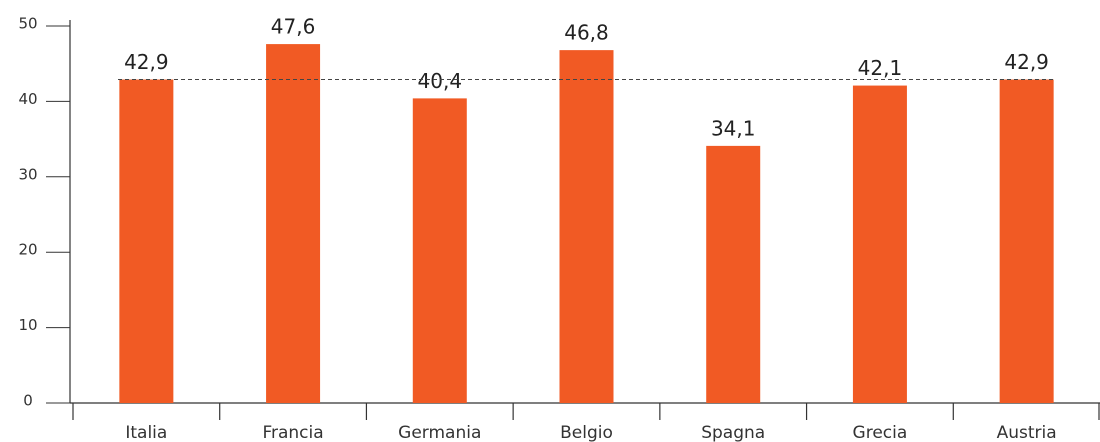 The height and width of the screenshot is (442, 1100). I want to click on value-label: 47,6, so click(293, 27).